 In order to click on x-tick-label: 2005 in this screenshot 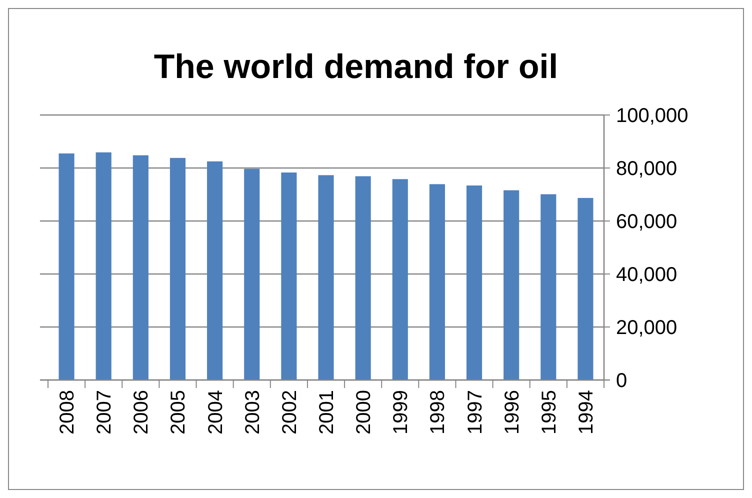, I will do `click(179, 412)`.